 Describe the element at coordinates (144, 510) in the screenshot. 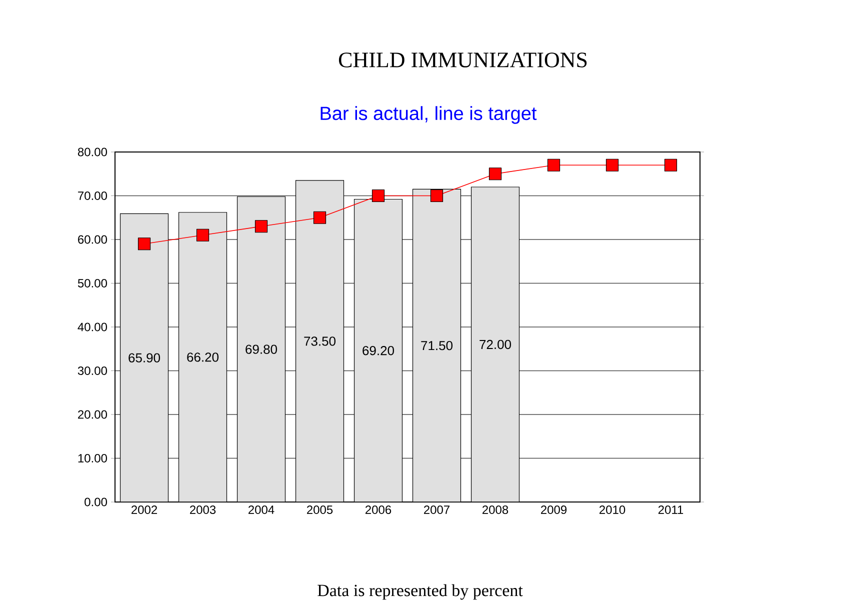

I see `x-tick-label: 2002` at that location.